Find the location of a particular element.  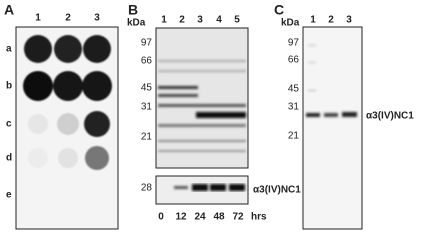

lane-label: 4 is located at coordinates (219, 20).